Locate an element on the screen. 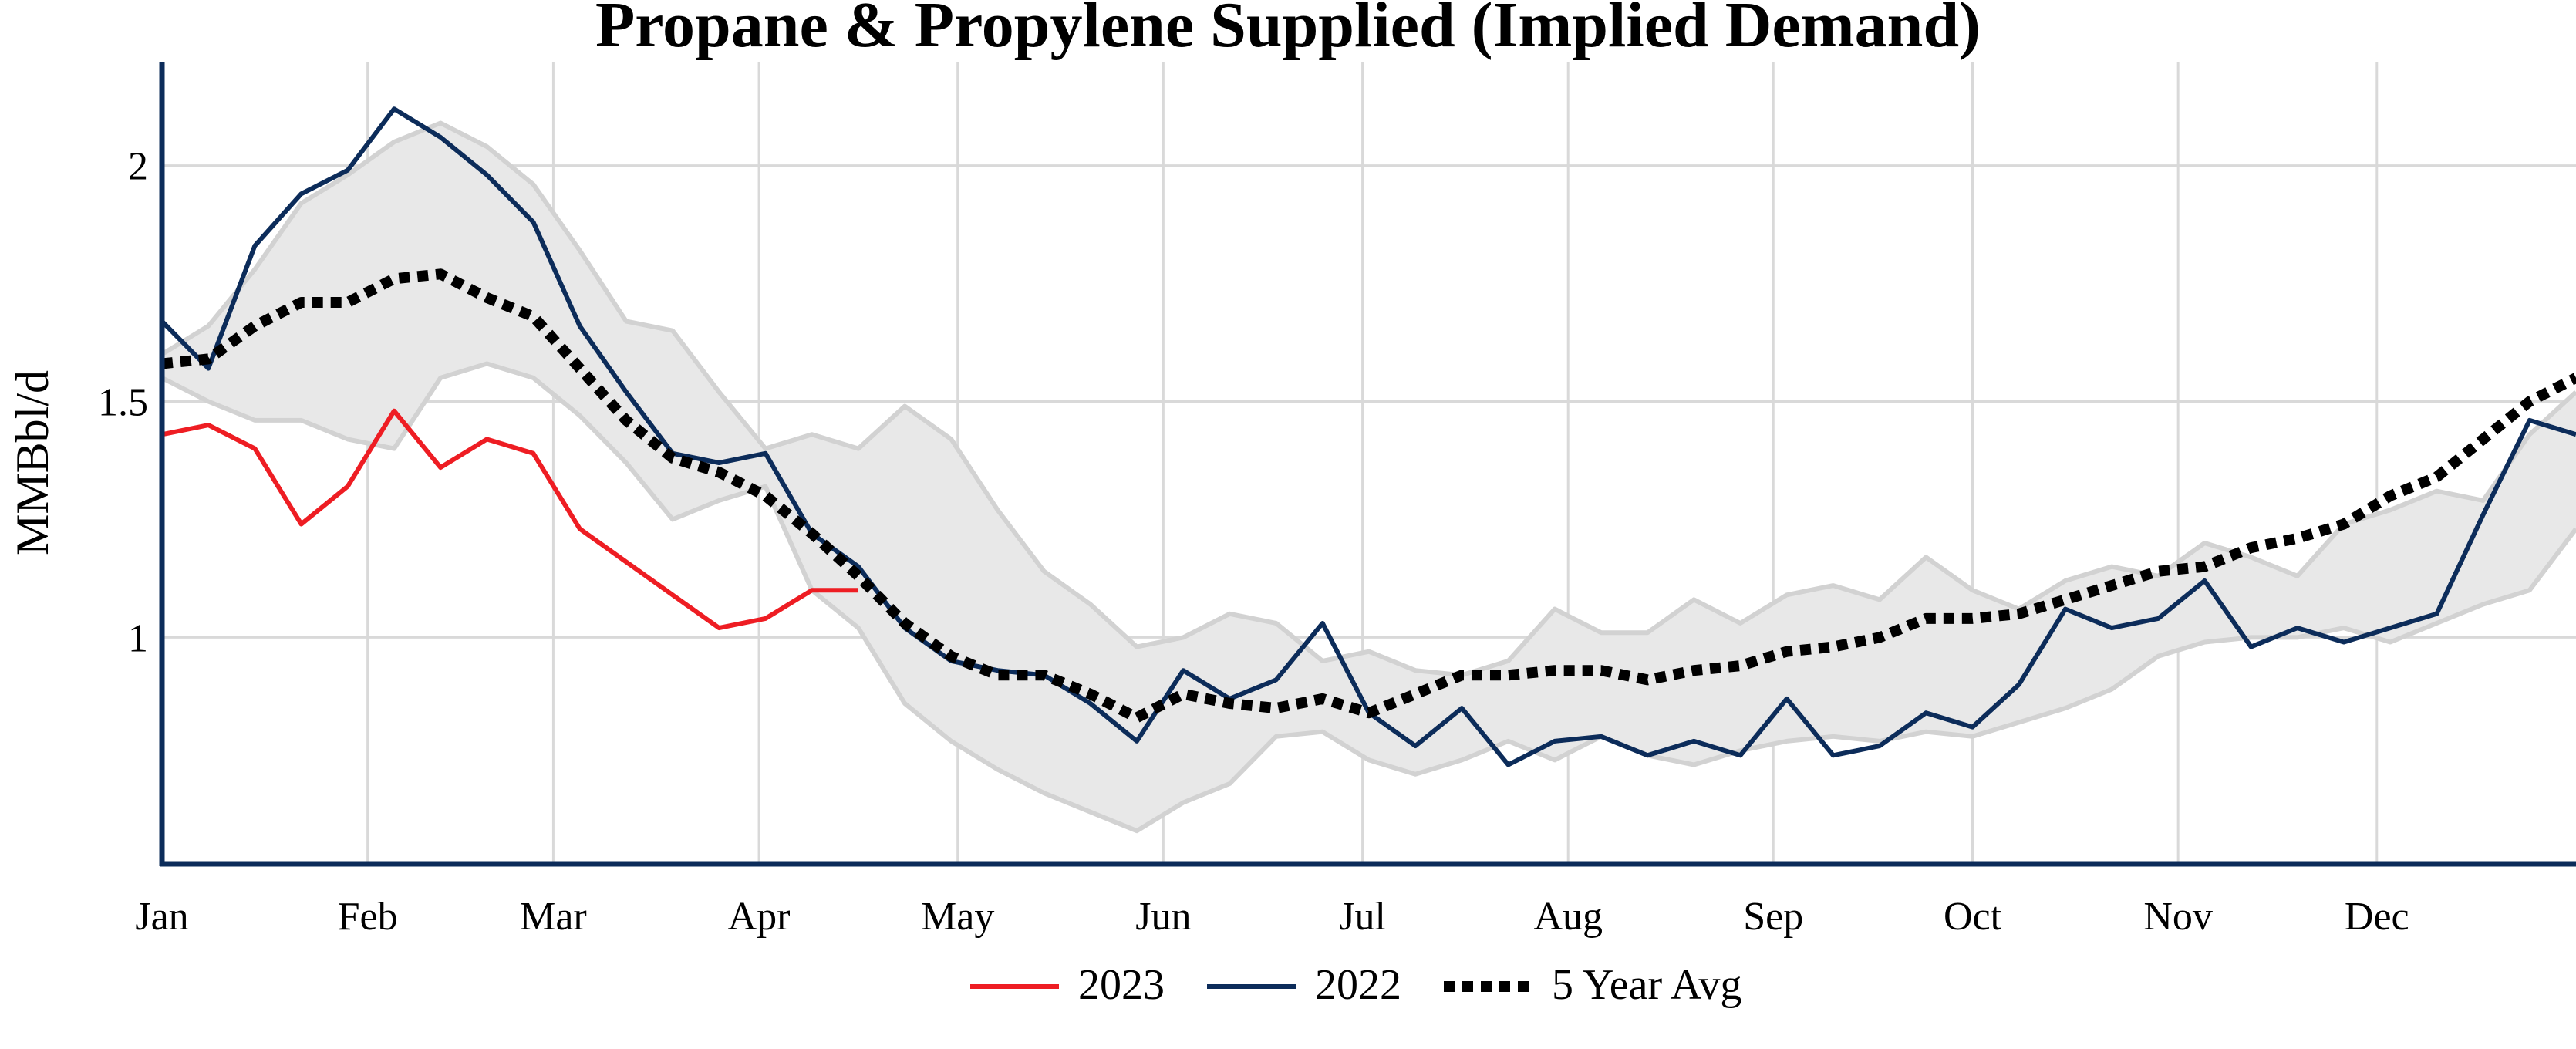 The image size is (2576, 1049). legend-item-5-year-avg: 5 Year Avg is located at coordinates (1592, 985).